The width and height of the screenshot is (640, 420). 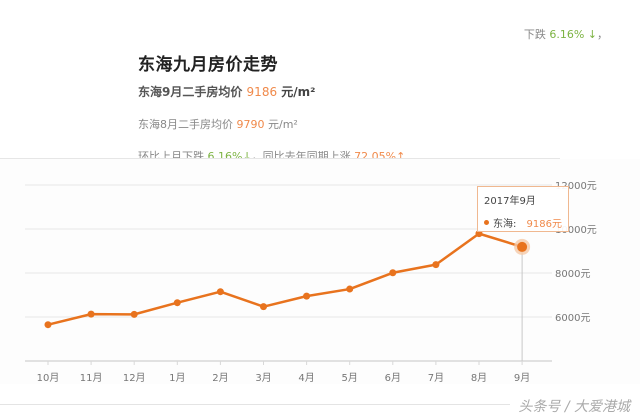 What do you see at coordinates (401, 156) in the screenshot?
I see `up-arrow-icon: ↑` at bounding box center [401, 156].